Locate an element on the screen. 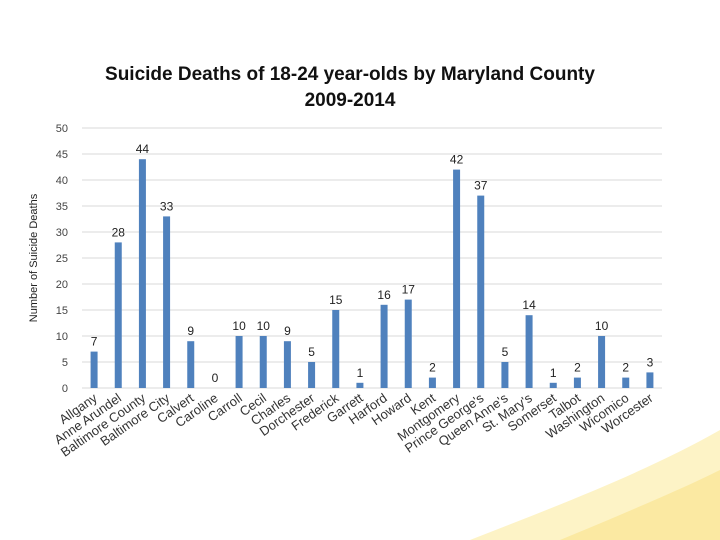  bar-wicomico is located at coordinates (626, 382).